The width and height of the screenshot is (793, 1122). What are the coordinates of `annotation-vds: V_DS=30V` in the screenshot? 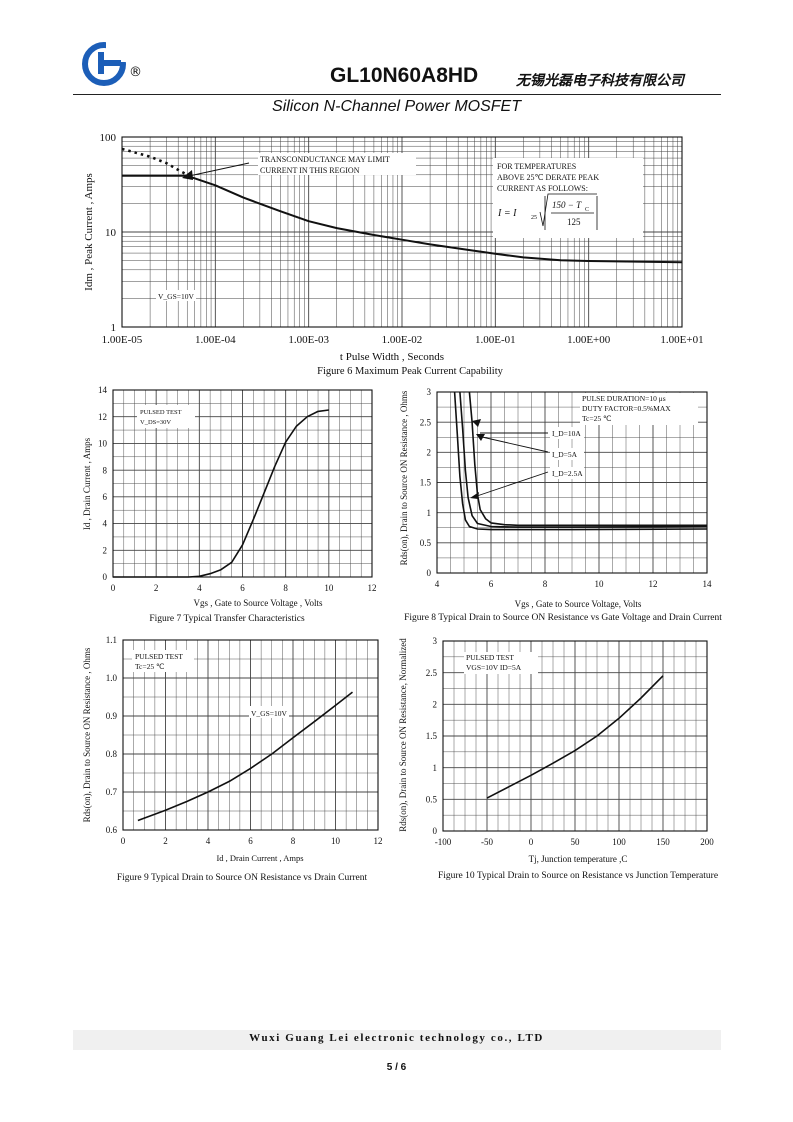 It's located at (155, 422).